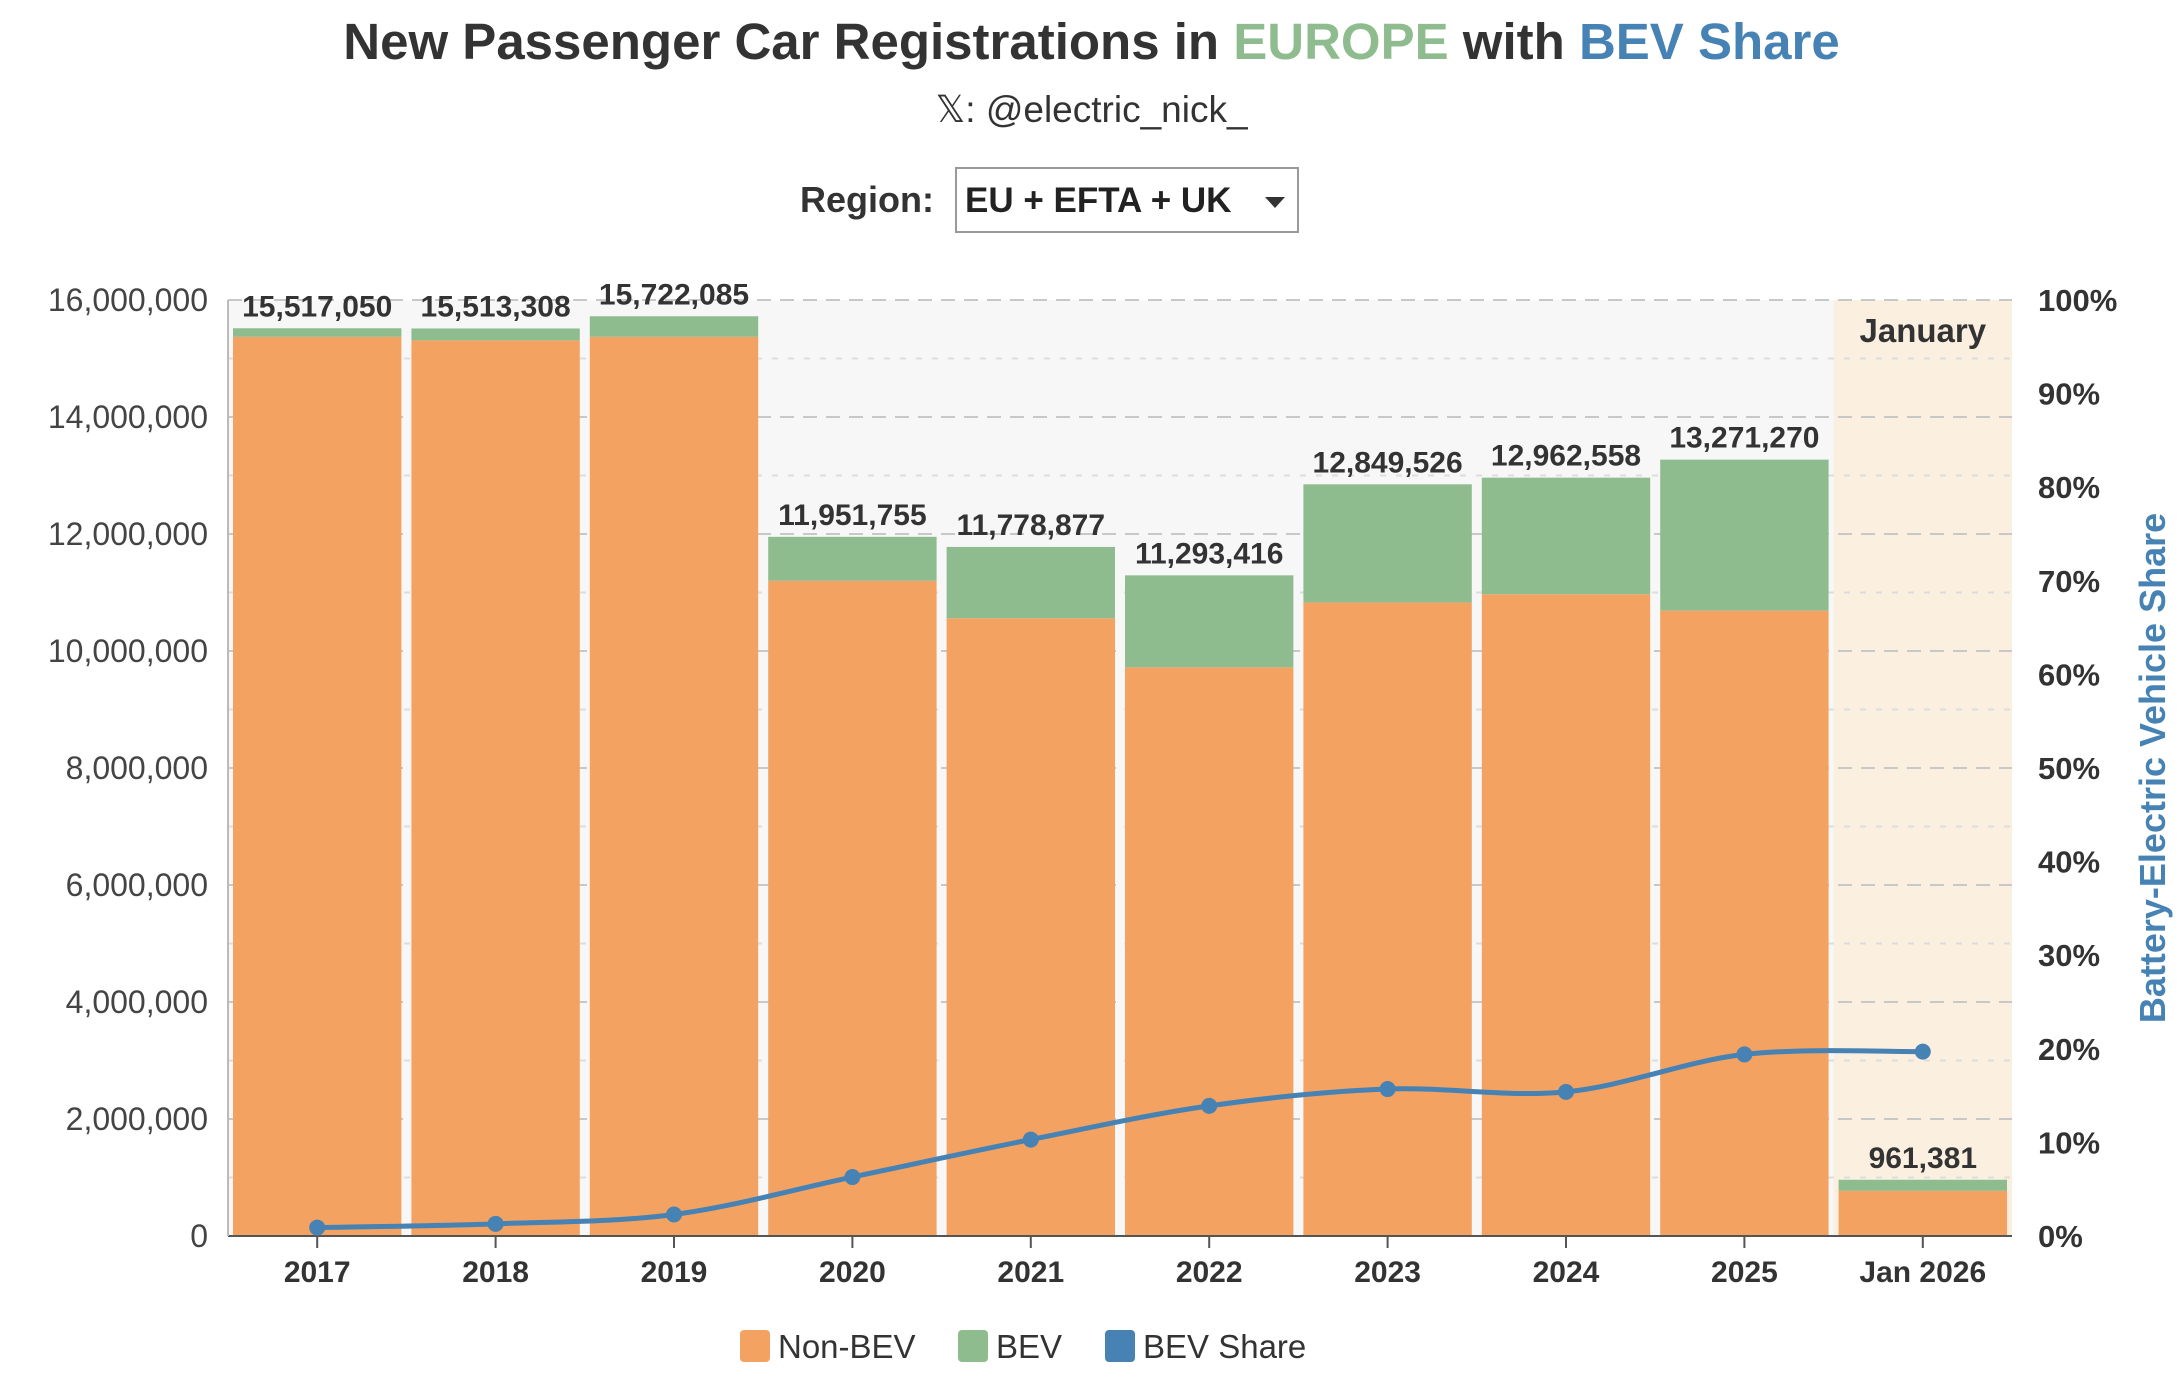  Describe the element at coordinates (1922, 1272) in the screenshot. I see `x-tick-label: Jan 2026` at that location.